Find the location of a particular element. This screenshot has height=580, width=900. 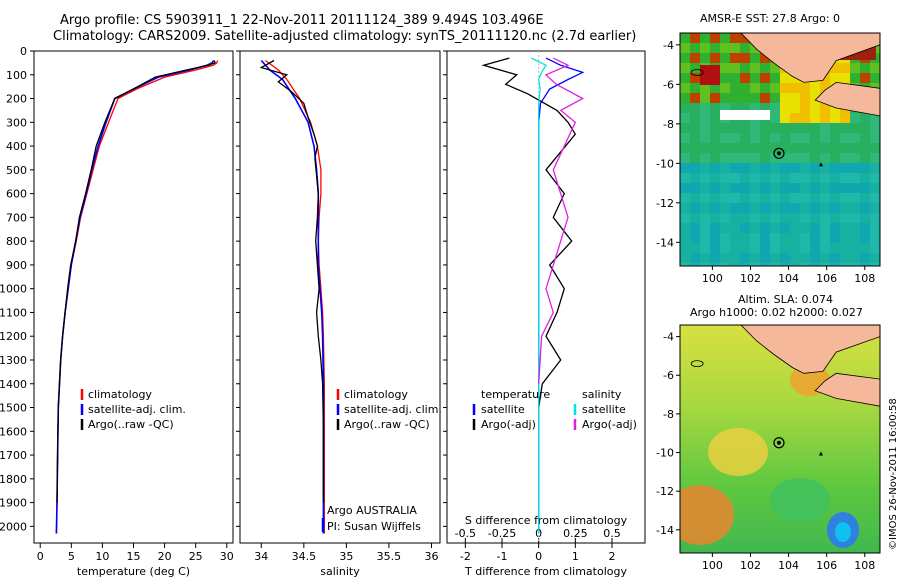

x-tick-label: 5 is located at coordinates (71, 556).